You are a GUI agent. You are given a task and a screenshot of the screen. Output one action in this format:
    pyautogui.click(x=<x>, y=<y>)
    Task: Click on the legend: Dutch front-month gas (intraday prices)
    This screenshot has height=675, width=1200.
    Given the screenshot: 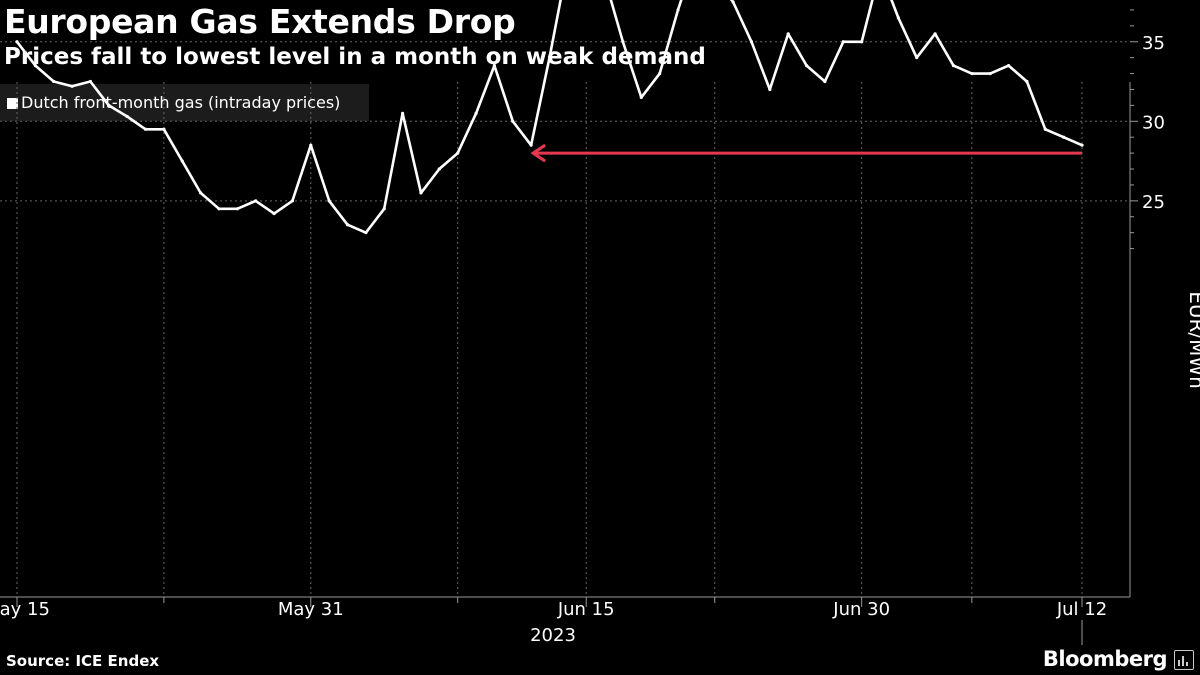 What is the action you would take?
    pyautogui.click(x=184, y=102)
    